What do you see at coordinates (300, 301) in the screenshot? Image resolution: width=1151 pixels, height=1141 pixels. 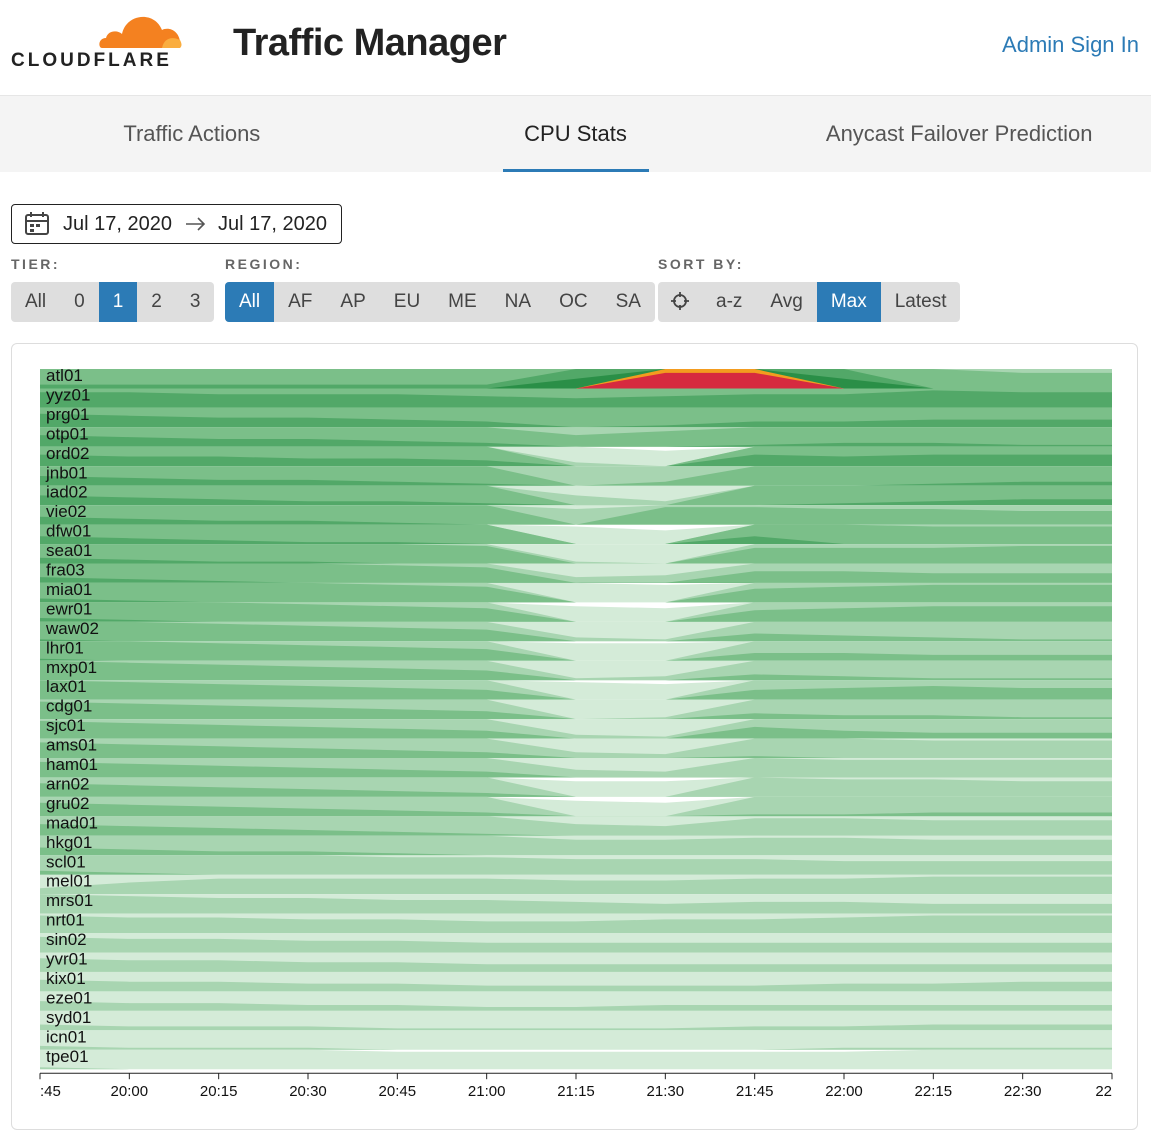 I see `filter-option: AF` at bounding box center [300, 301].